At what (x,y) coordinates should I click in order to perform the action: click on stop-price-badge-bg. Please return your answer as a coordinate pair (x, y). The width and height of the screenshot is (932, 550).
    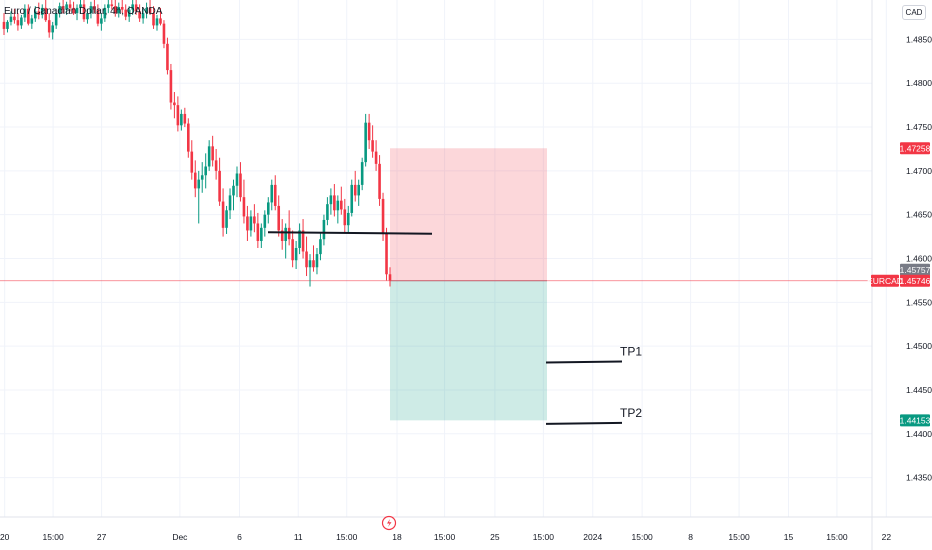
    Looking at the image, I should click on (915, 148).